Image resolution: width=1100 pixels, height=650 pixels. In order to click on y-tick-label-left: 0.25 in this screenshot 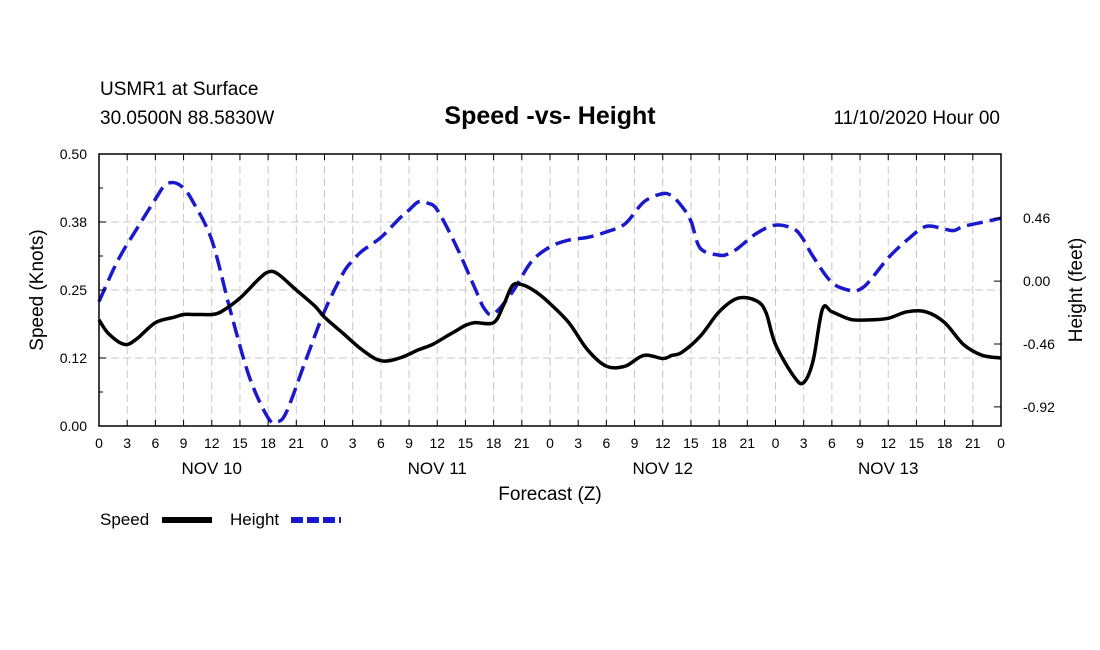, I will do `click(73, 290)`.